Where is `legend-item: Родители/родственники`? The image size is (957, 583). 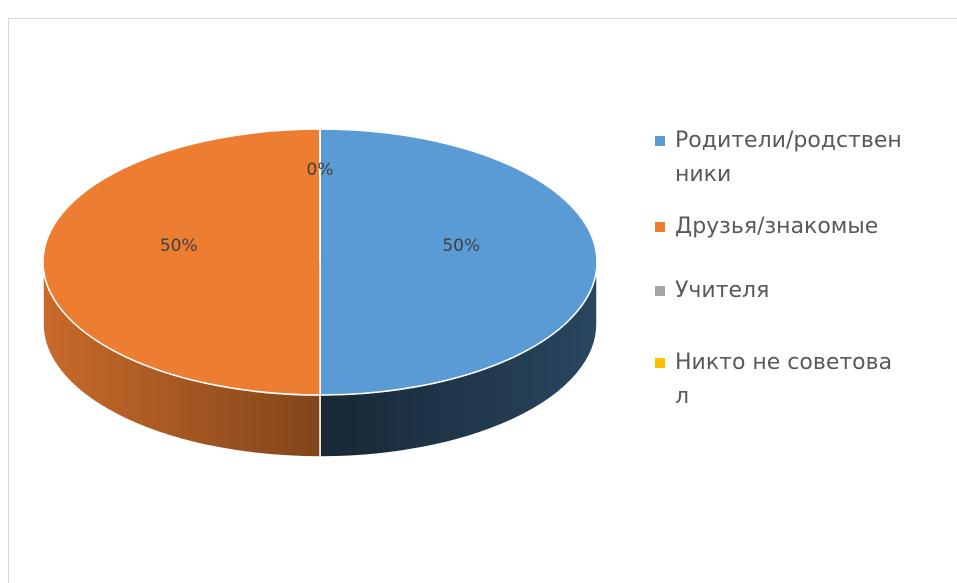 legend-item: Родители/родственники is located at coordinates (780, 158).